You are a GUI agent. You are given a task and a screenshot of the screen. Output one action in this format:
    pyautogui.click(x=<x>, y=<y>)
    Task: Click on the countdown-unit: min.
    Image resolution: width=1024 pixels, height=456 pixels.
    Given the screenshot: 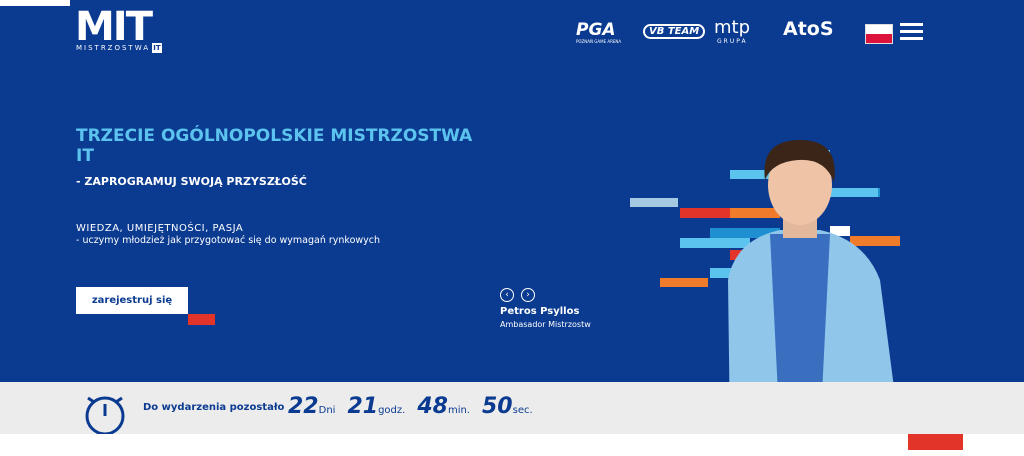 What is the action you would take?
    pyautogui.click(x=458, y=410)
    